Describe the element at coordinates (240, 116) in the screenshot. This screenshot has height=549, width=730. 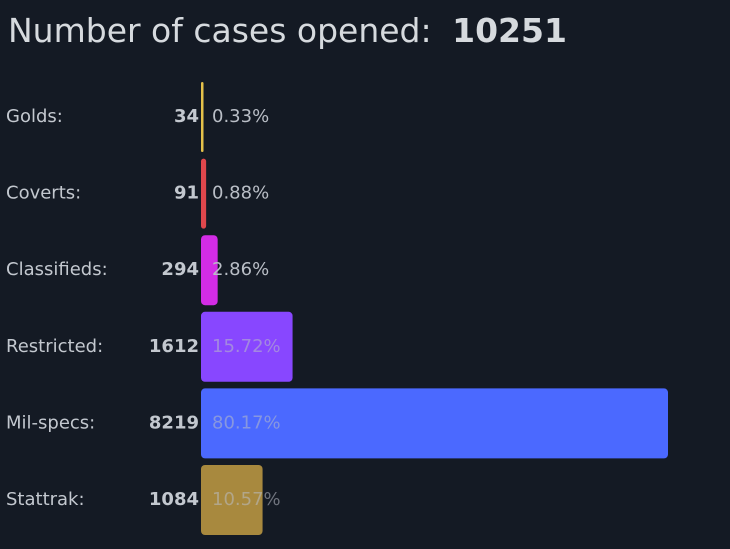
I see `percent-label: 0.33%` at that location.